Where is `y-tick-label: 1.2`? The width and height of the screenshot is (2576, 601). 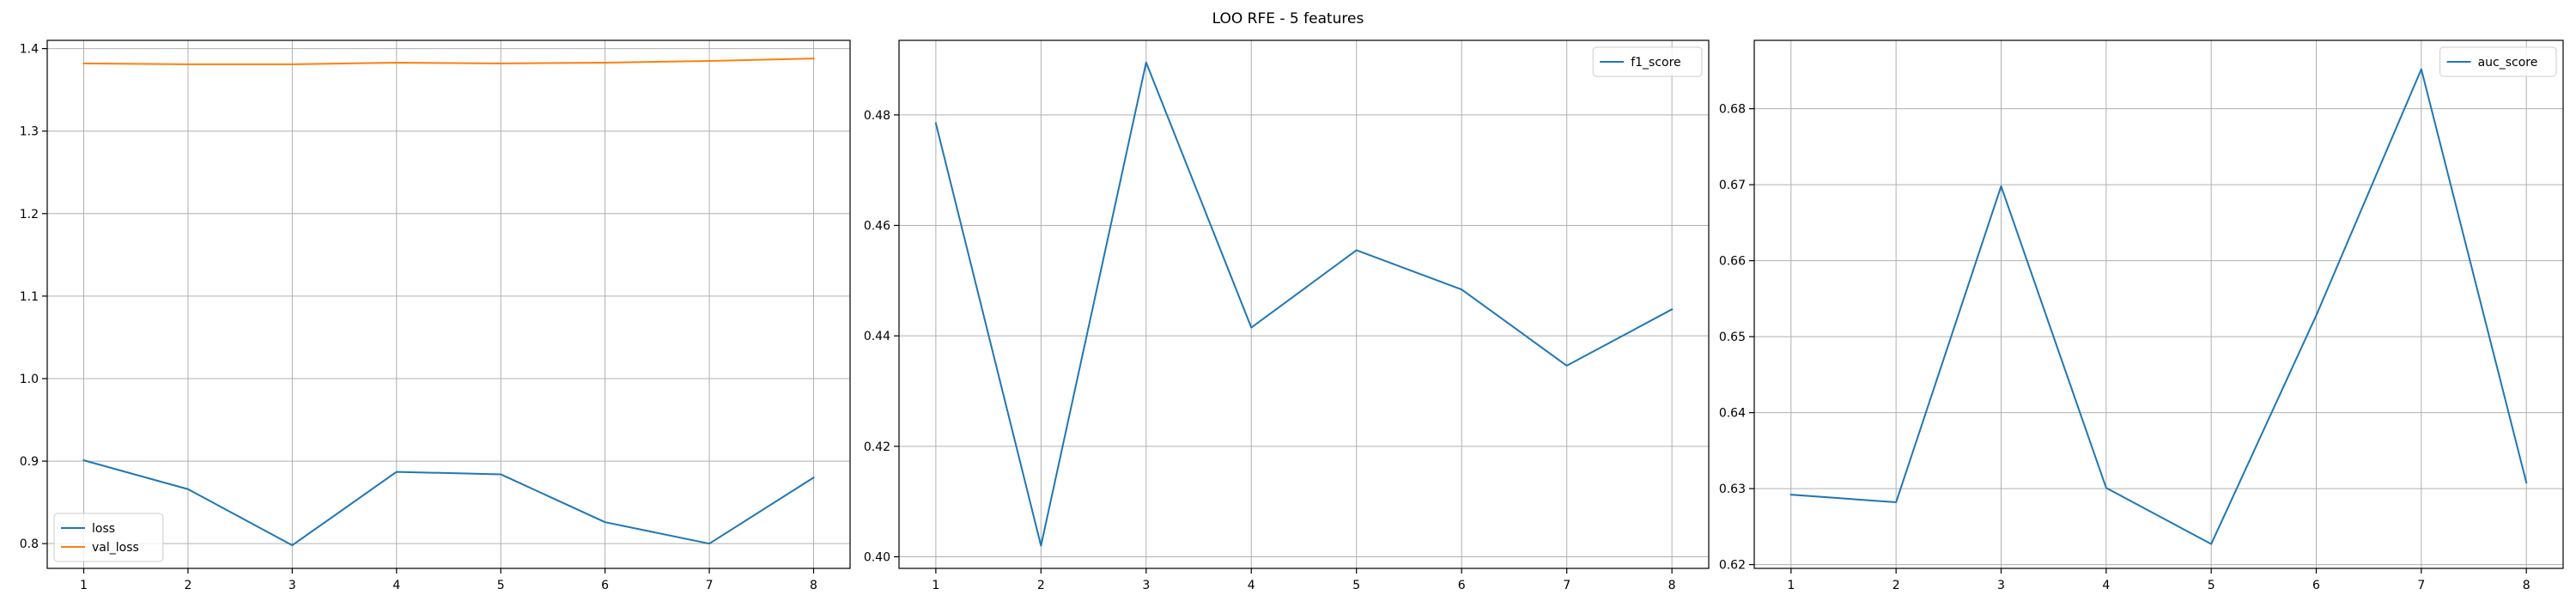 y-tick-label: 1.2 is located at coordinates (29, 215).